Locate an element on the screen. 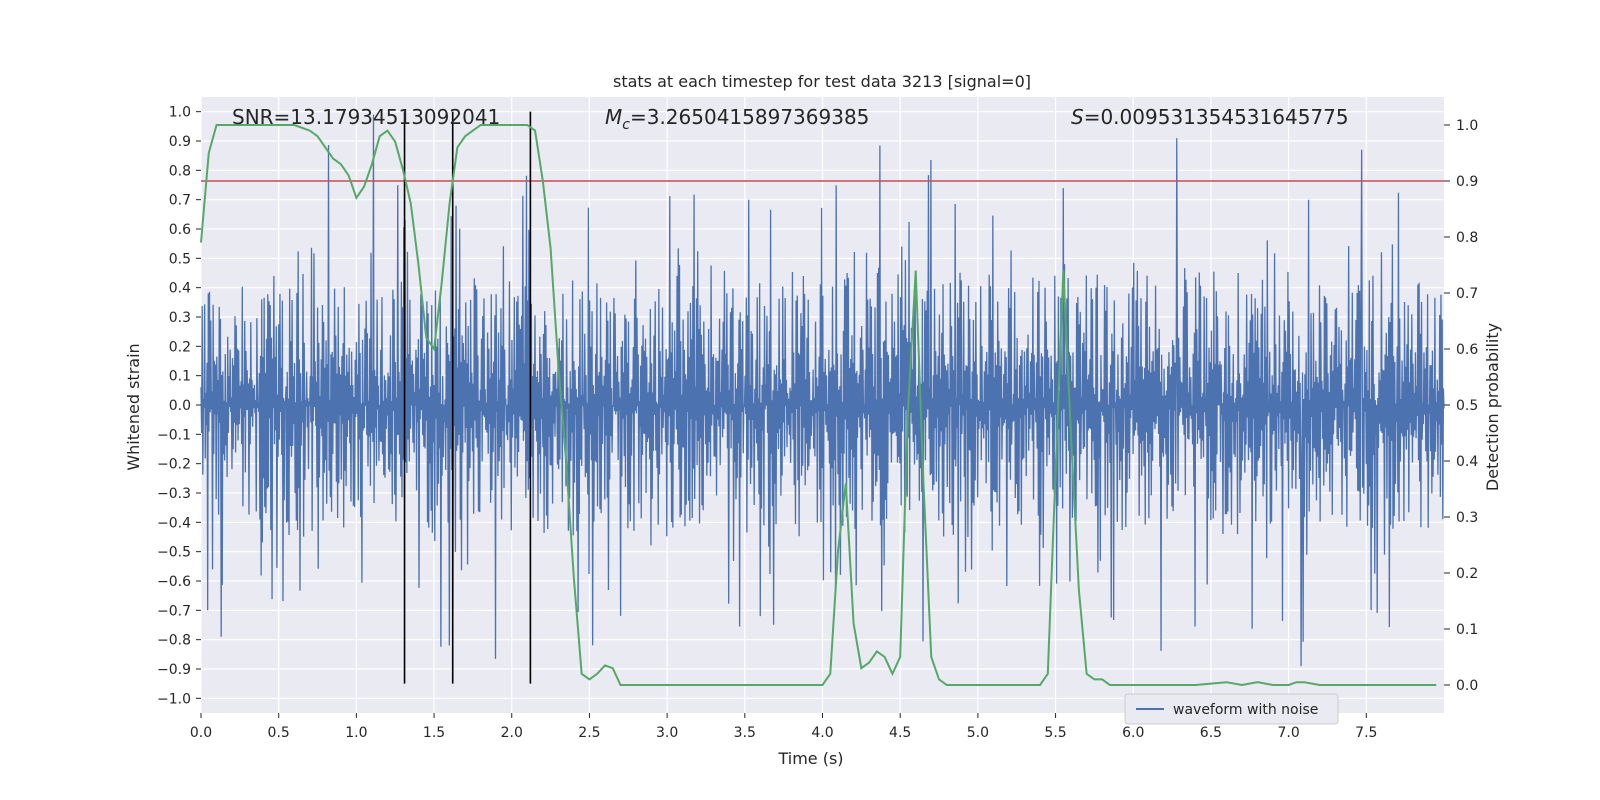 This screenshot has width=1600, height=800. y-tick-label-left: 0.0 is located at coordinates (180, 406).